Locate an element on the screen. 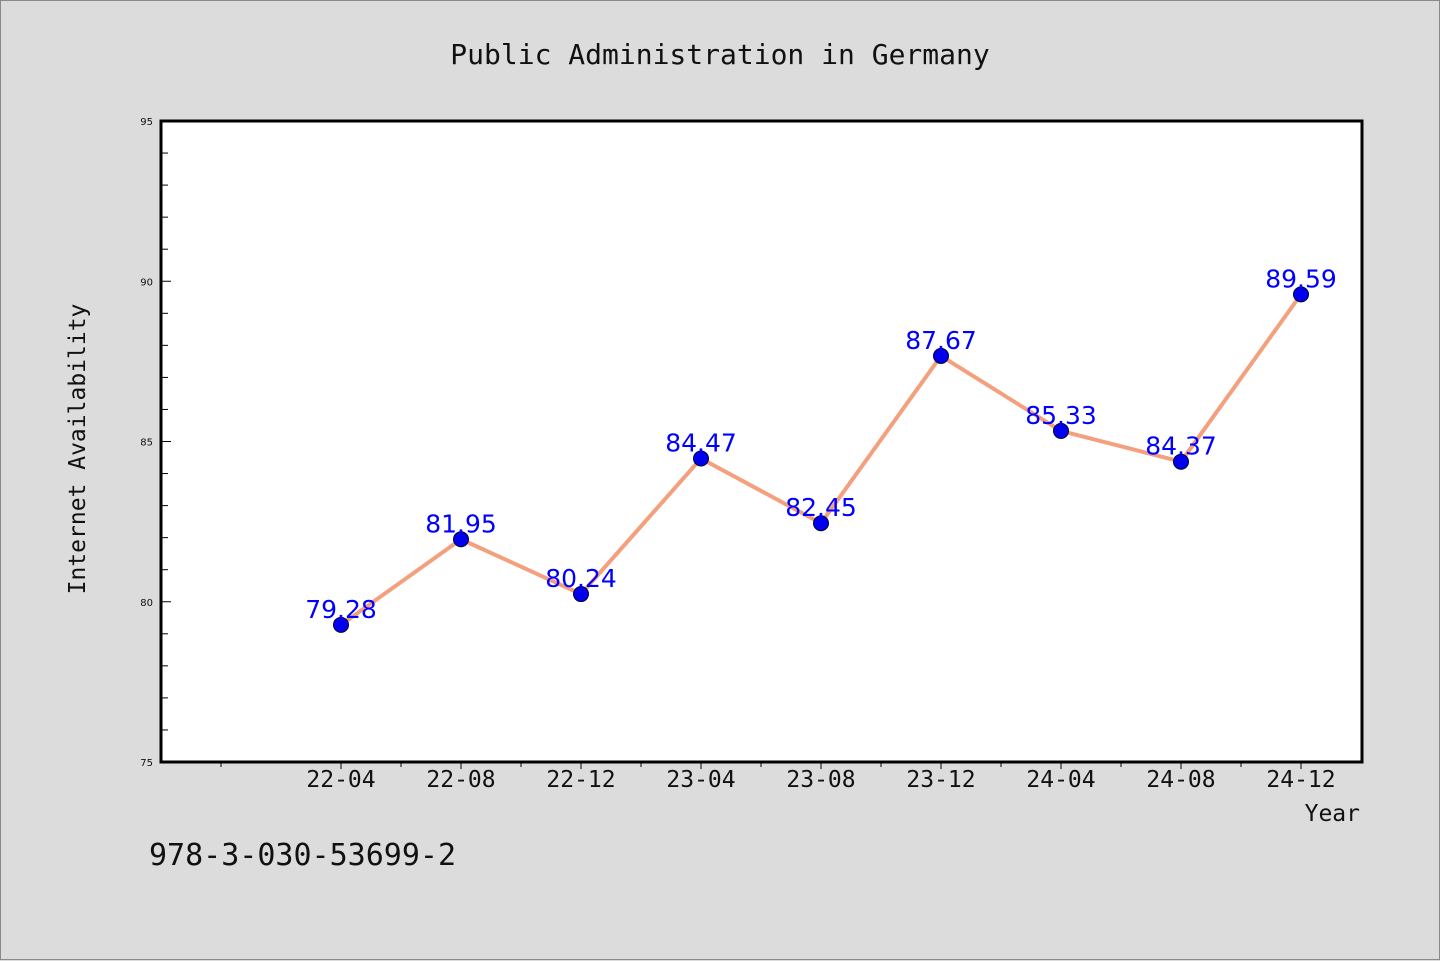 Image resolution: width=1440 pixels, height=961 pixels. data-label: 89.59 is located at coordinates (1301, 278).